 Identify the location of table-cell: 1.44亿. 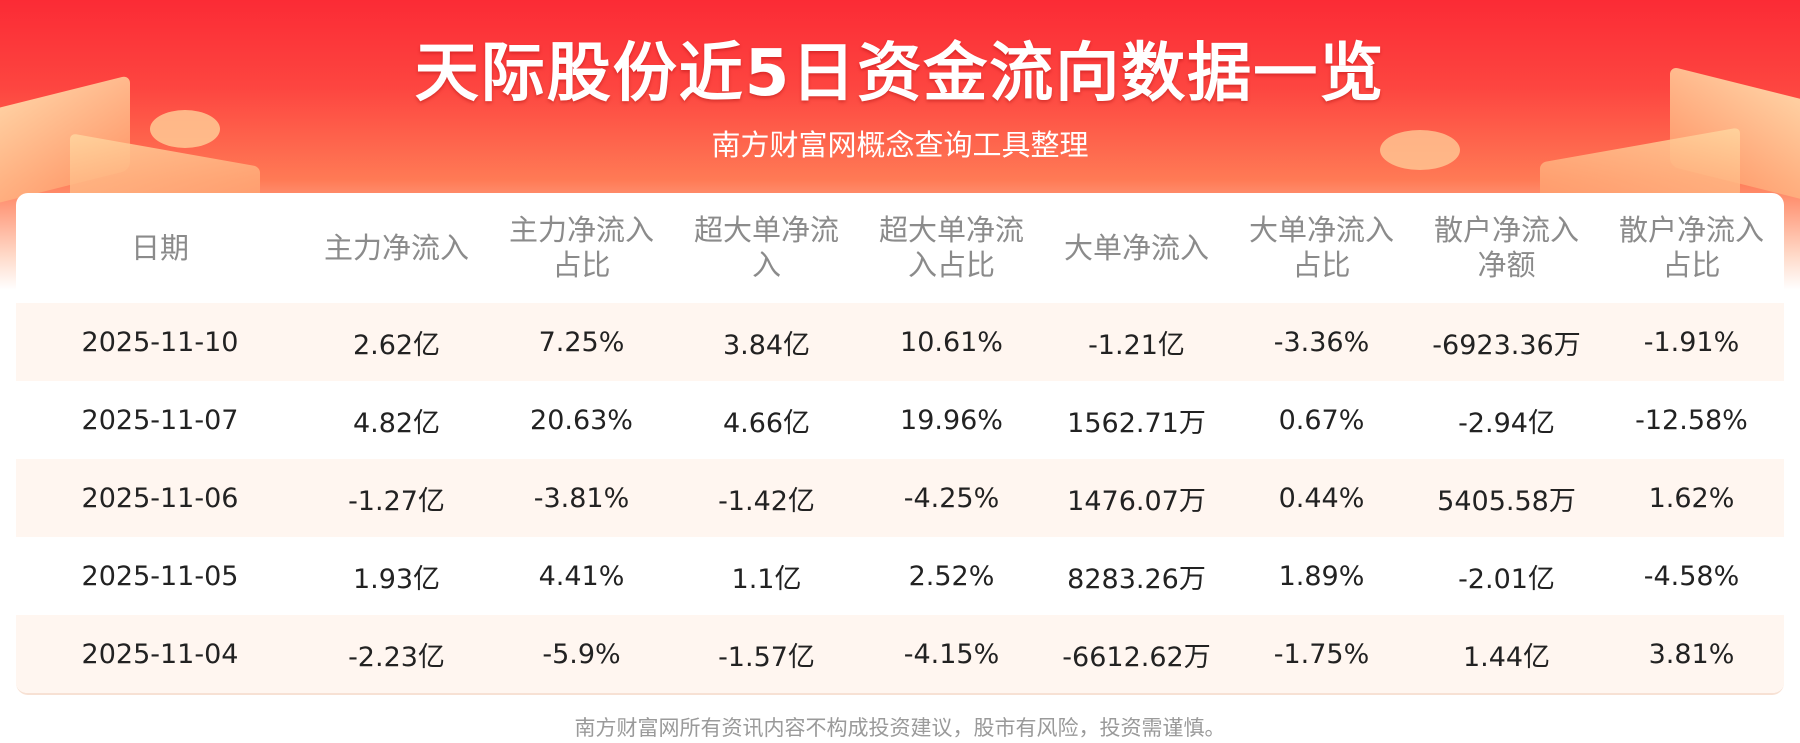
(1506, 654).